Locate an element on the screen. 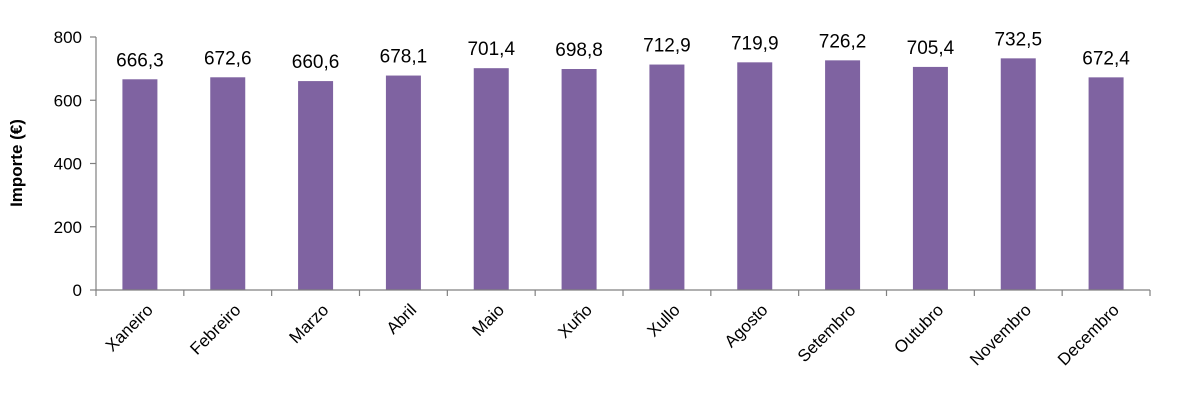  value-label: 705,4 is located at coordinates (931, 48).